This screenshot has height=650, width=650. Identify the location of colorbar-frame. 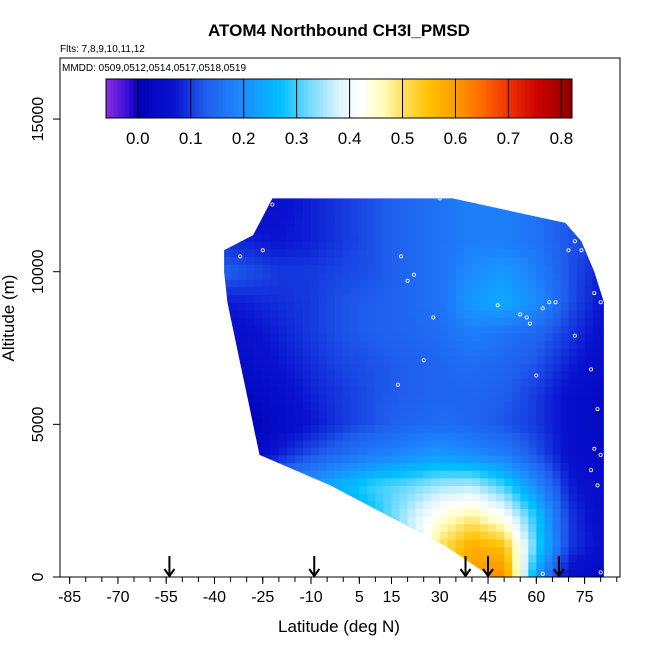
(339, 98).